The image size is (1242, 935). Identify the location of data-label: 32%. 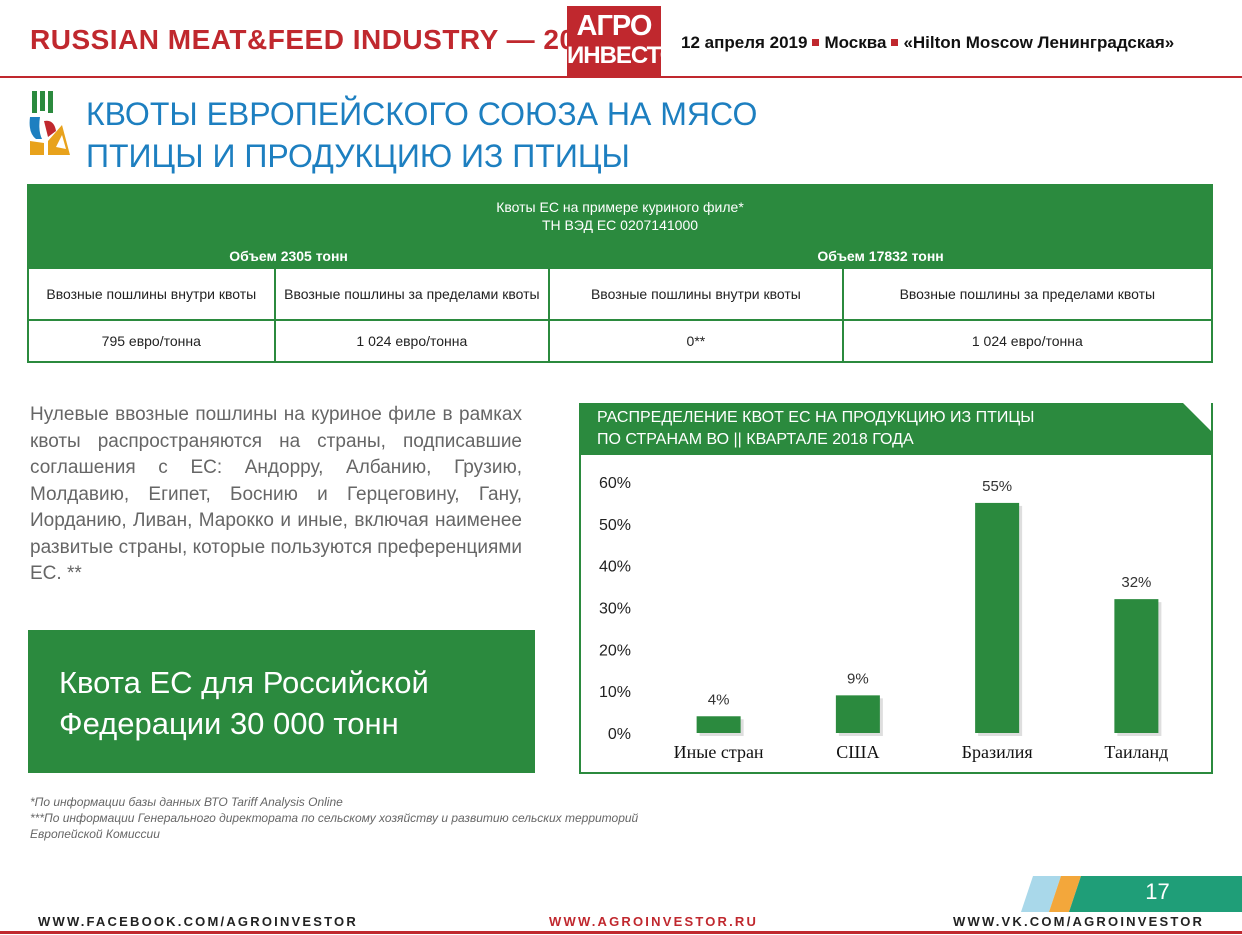
(1136, 582).